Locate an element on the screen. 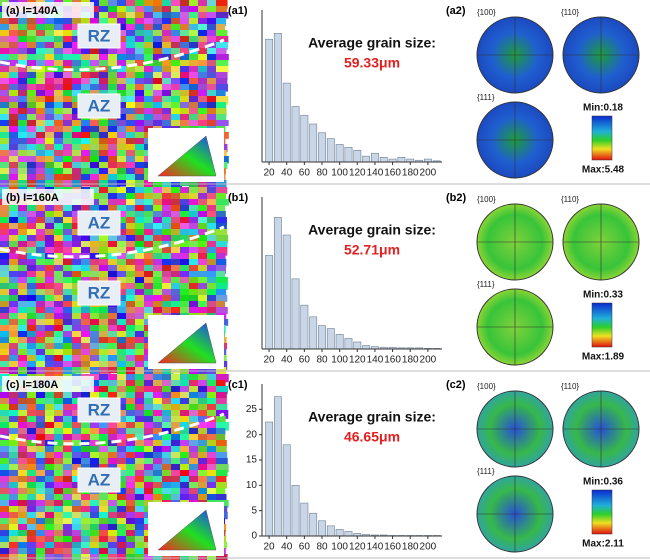 The image size is (650, 560). map-label-bg is located at coordinates (48, 10).